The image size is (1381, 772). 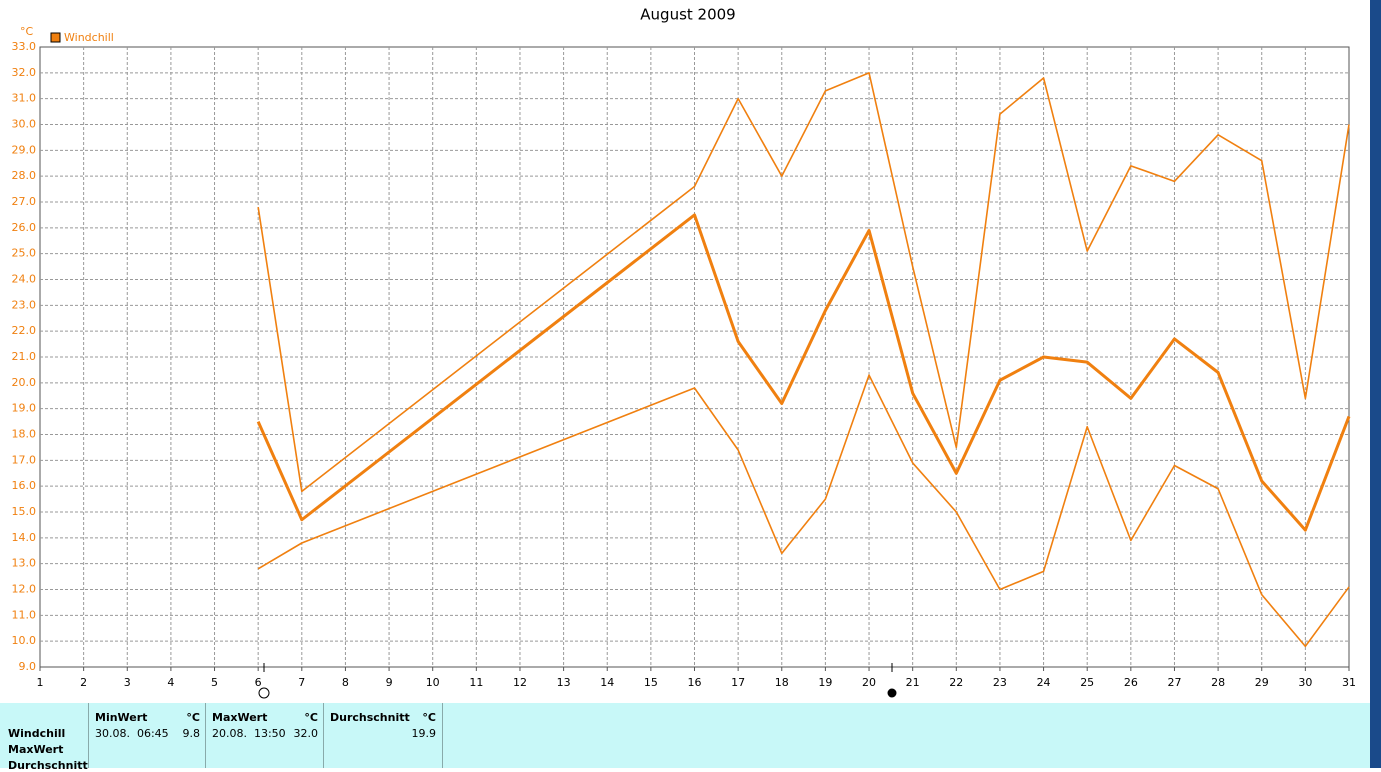 What do you see at coordinates (869, 682) in the screenshot?
I see `x-tick-label: 20` at bounding box center [869, 682].